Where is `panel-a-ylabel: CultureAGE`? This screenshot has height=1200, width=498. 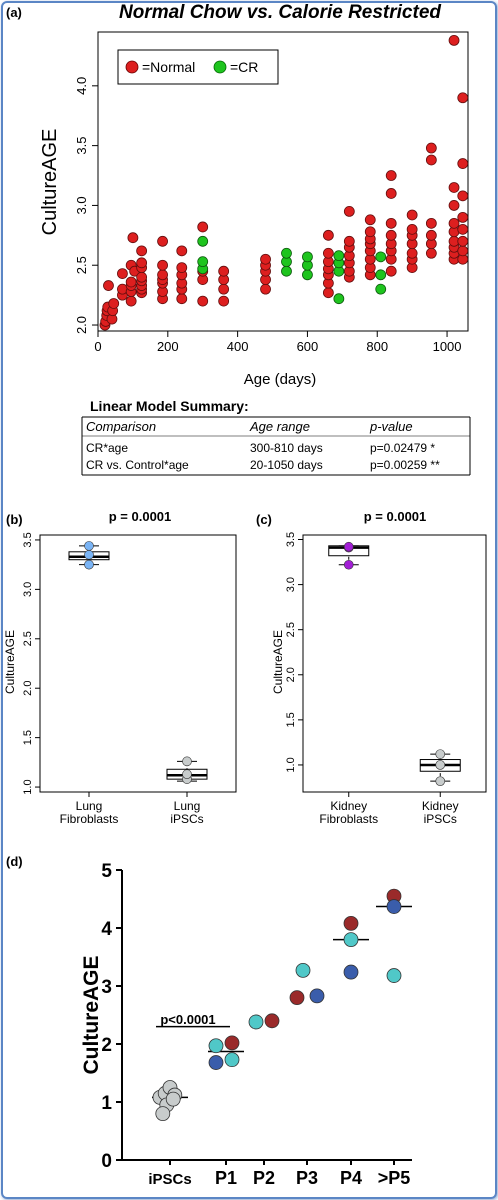
panel-a-ylabel: CultureAGE is located at coordinates (50, 182).